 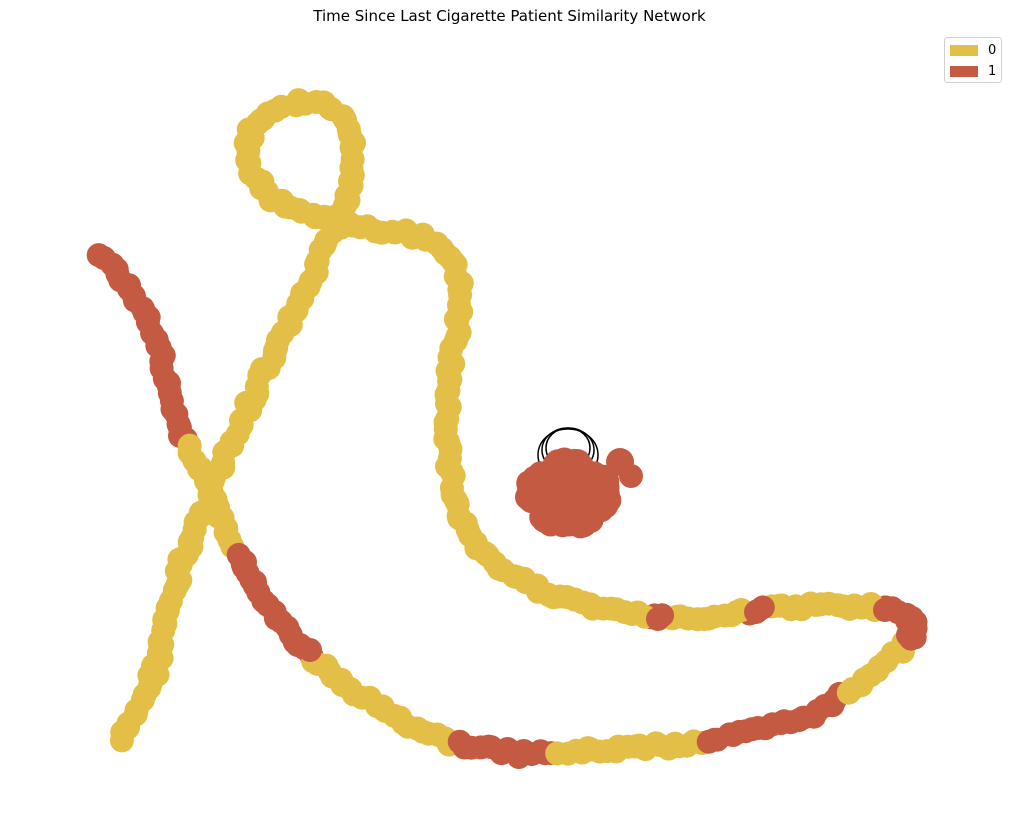 I want to click on legend-label-1: 1, so click(x=992, y=71).